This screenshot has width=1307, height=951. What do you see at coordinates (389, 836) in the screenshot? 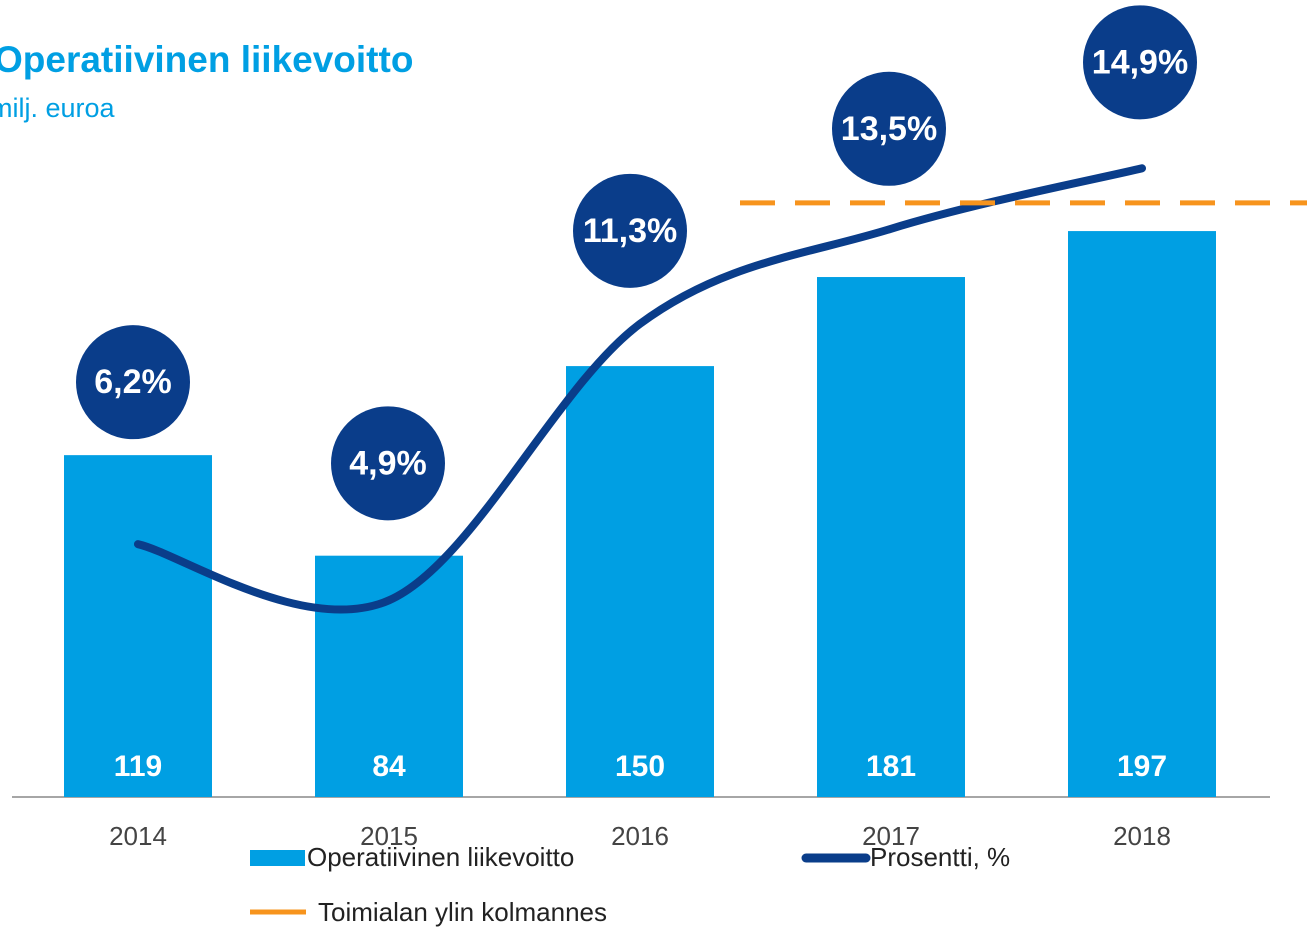
I see `x-tick-label: 2015` at bounding box center [389, 836].